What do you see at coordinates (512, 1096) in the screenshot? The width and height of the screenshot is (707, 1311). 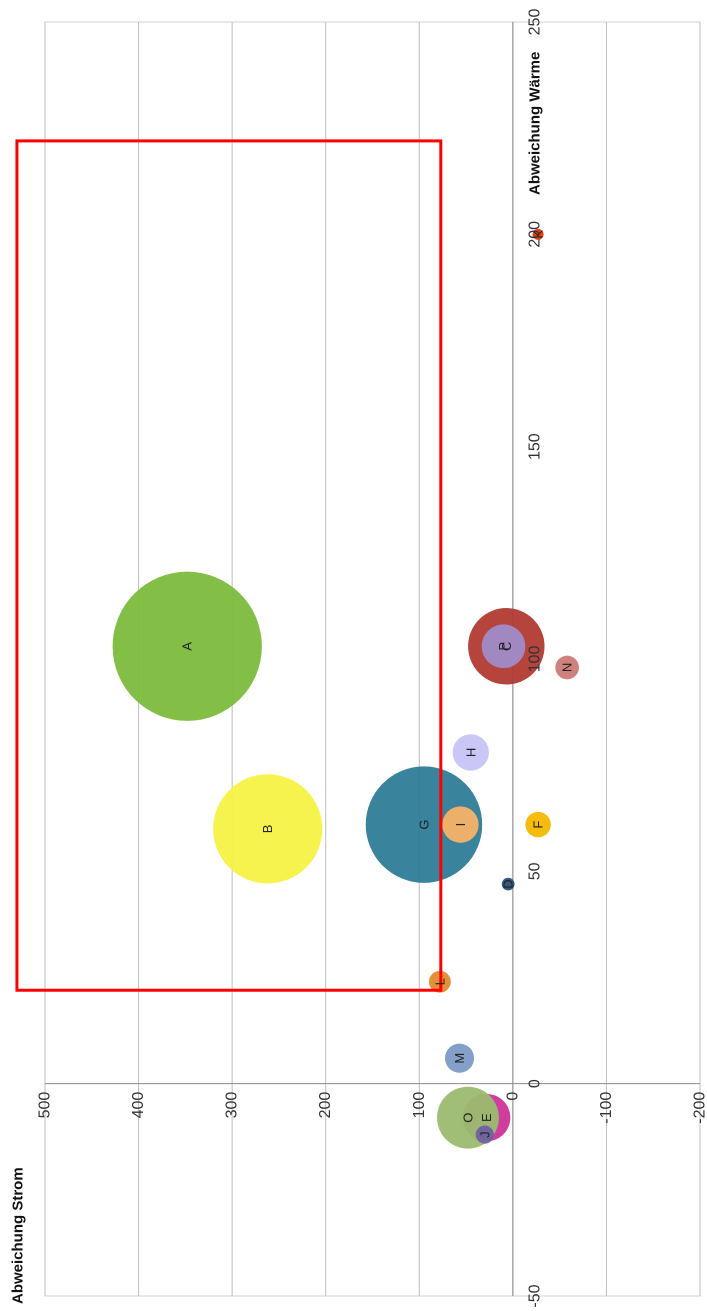 I see `y-tick-label: 0` at bounding box center [512, 1096].